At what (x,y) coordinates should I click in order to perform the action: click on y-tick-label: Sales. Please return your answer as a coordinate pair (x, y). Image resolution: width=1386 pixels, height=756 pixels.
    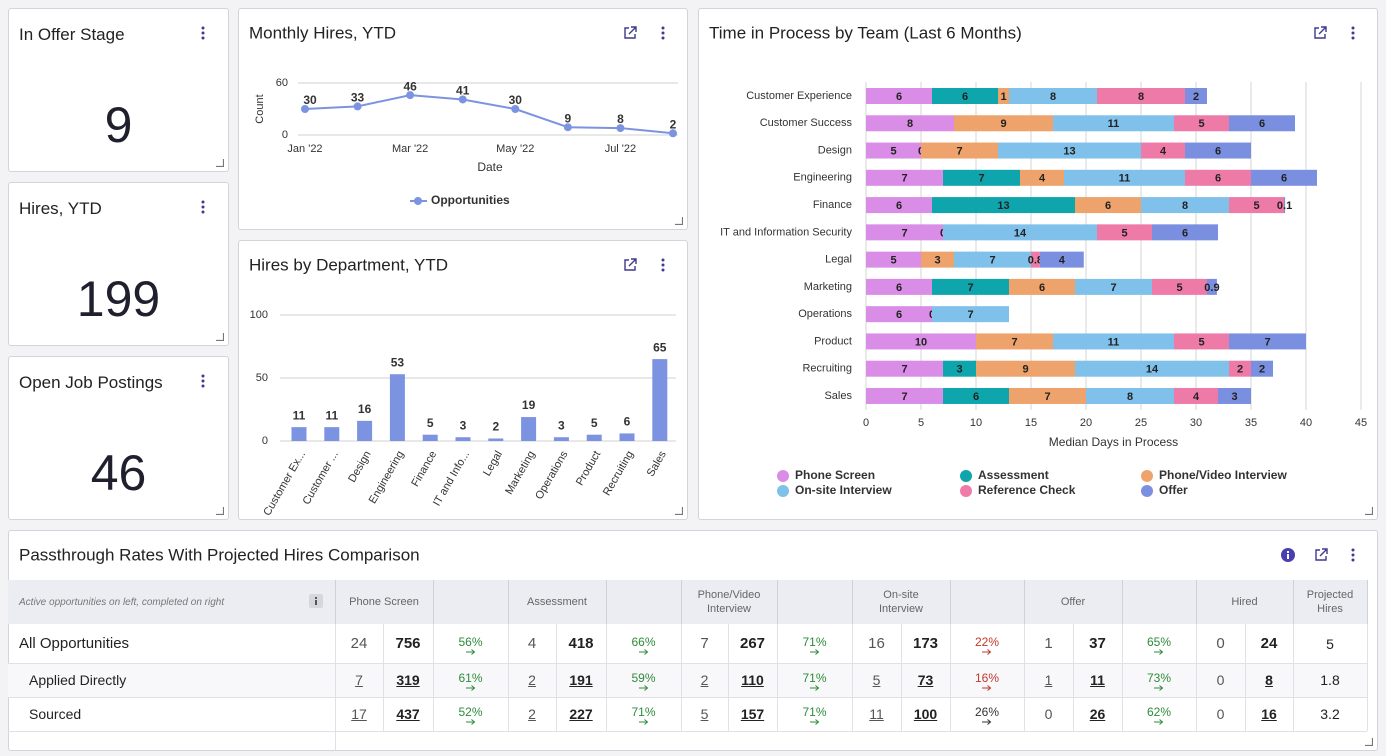
    Looking at the image, I should click on (838, 396).